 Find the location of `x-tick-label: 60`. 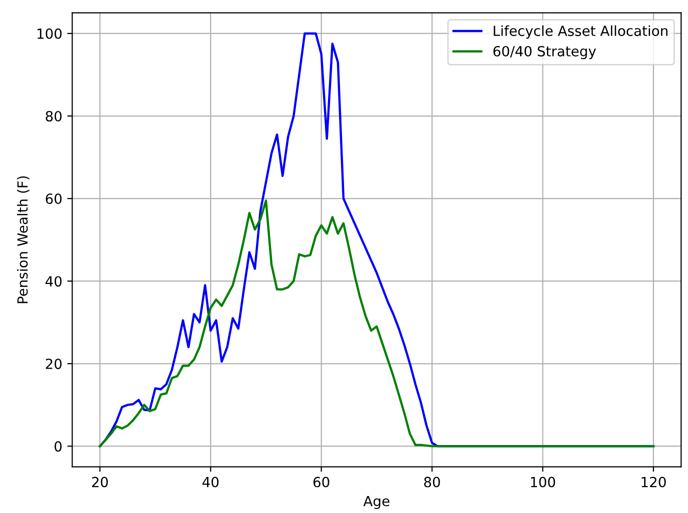

x-tick-label: 60 is located at coordinates (321, 482).